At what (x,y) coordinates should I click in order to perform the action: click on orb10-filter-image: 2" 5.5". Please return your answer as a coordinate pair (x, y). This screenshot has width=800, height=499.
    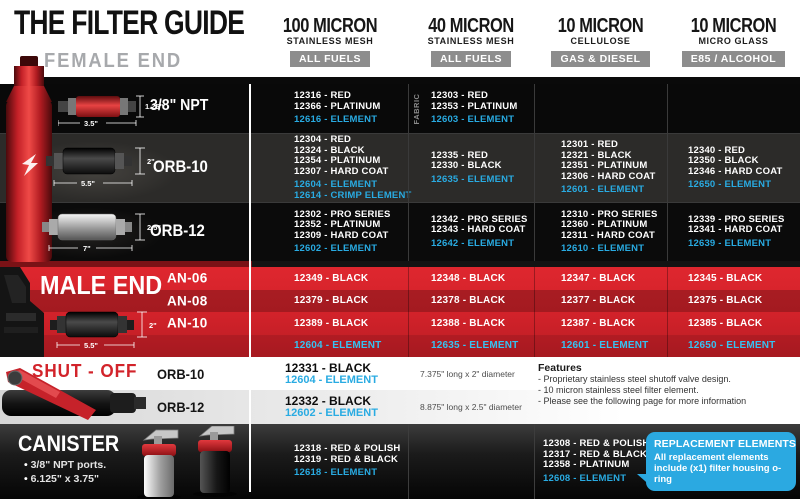
    Looking at the image, I should click on (100, 167).